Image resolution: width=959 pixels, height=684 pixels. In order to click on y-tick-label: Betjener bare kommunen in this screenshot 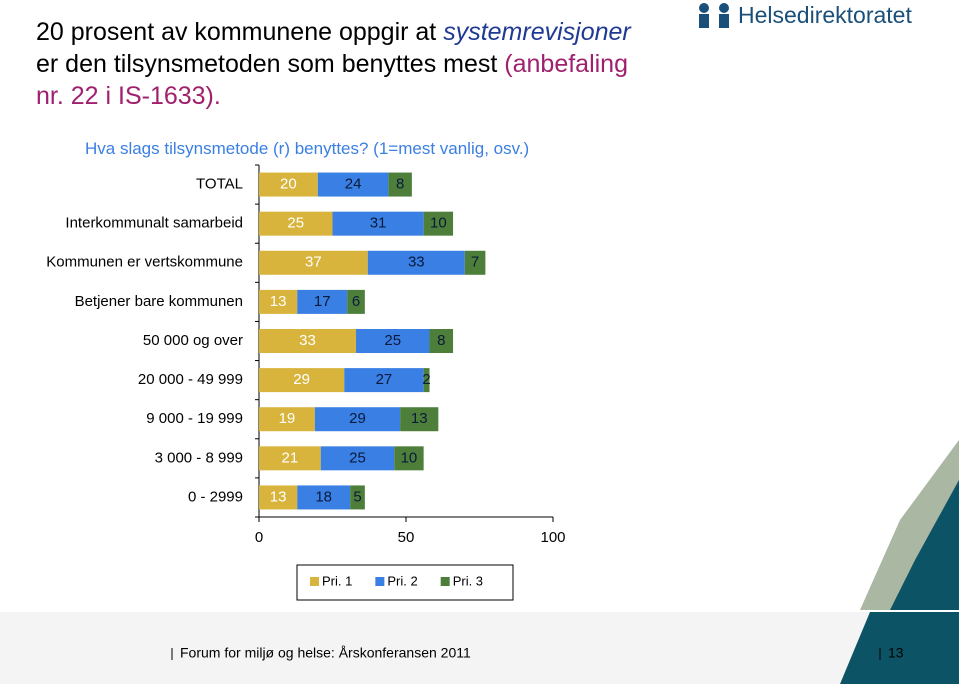, I will do `click(159, 301)`.